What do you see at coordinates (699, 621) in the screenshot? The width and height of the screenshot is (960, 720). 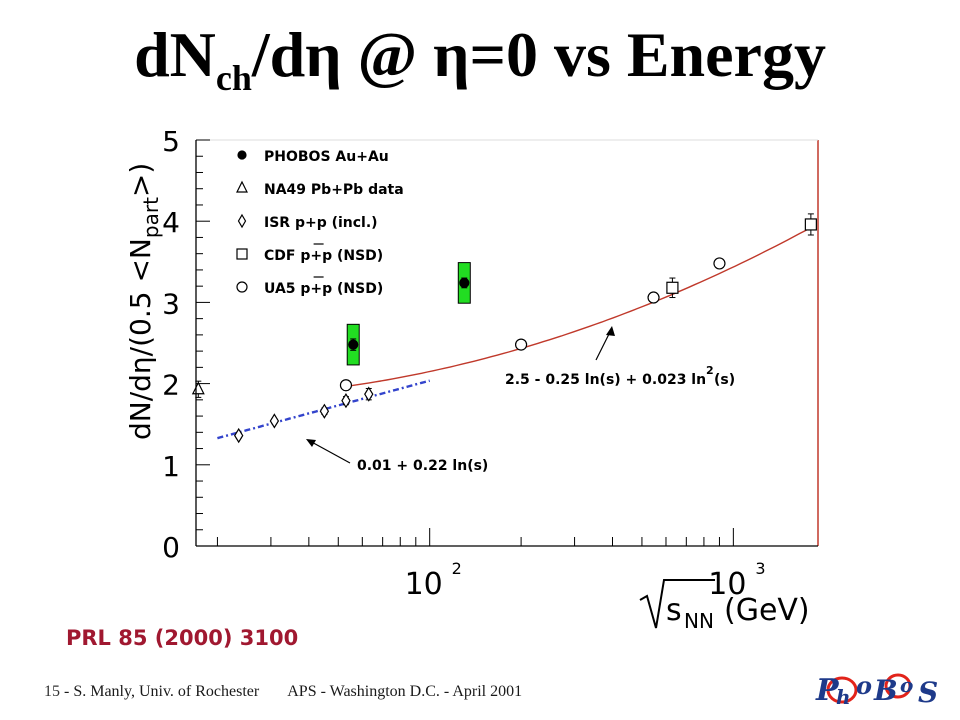 I see `x-label-sub: NN` at bounding box center [699, 621].